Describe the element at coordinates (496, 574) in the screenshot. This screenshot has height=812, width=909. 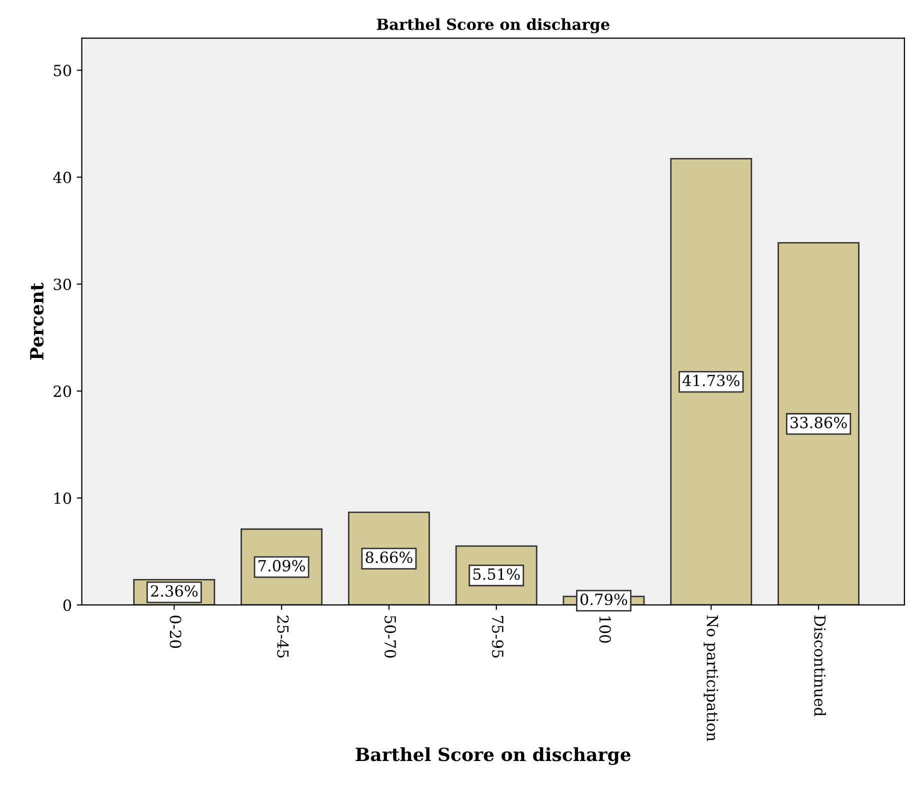
I see `data-label: 5.51%` at that location.